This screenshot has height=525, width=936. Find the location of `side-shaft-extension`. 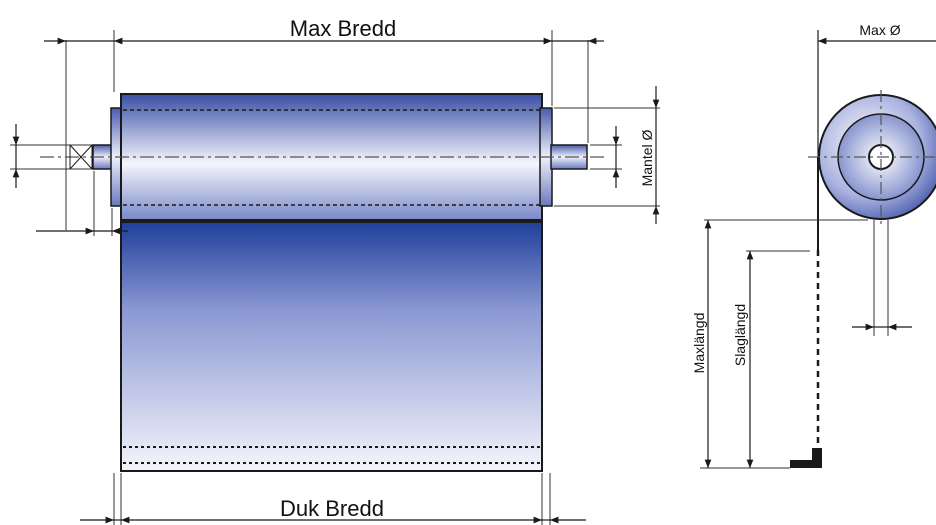

side-shaft-extension is located at coordinates (881, 278).